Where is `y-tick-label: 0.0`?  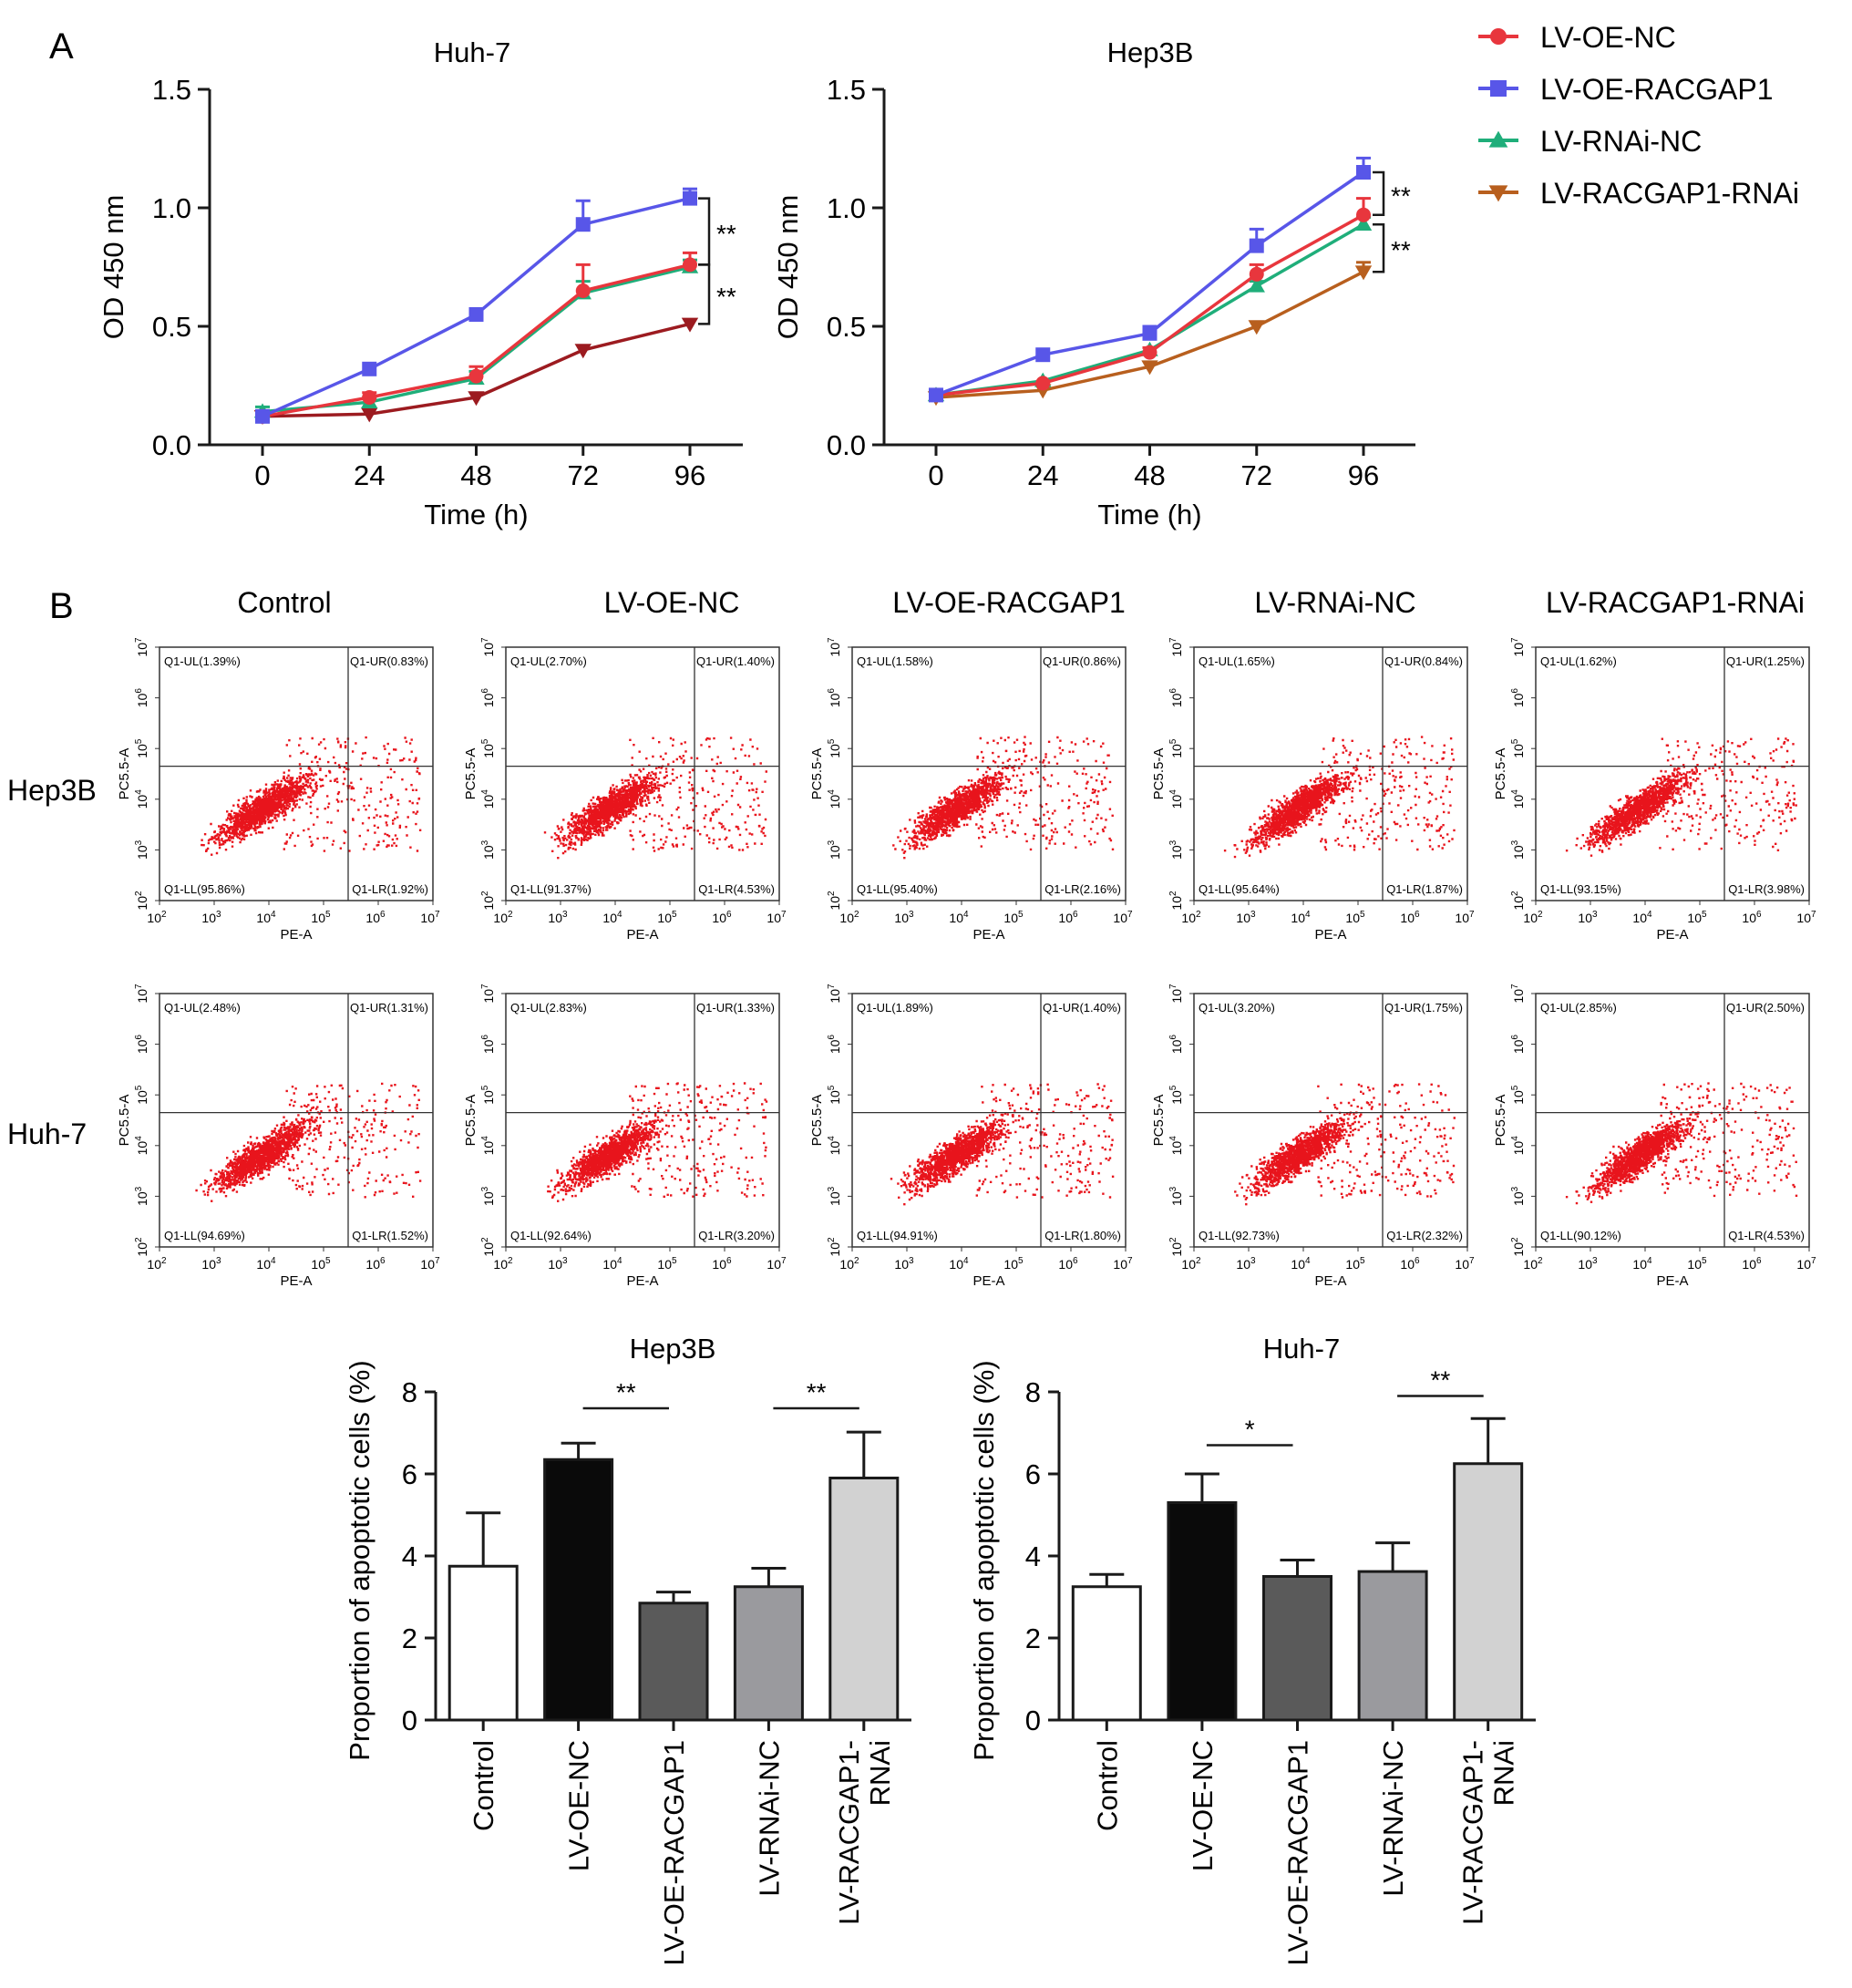 y-tick-label: 0.0 is located at coordinates (846, 445).